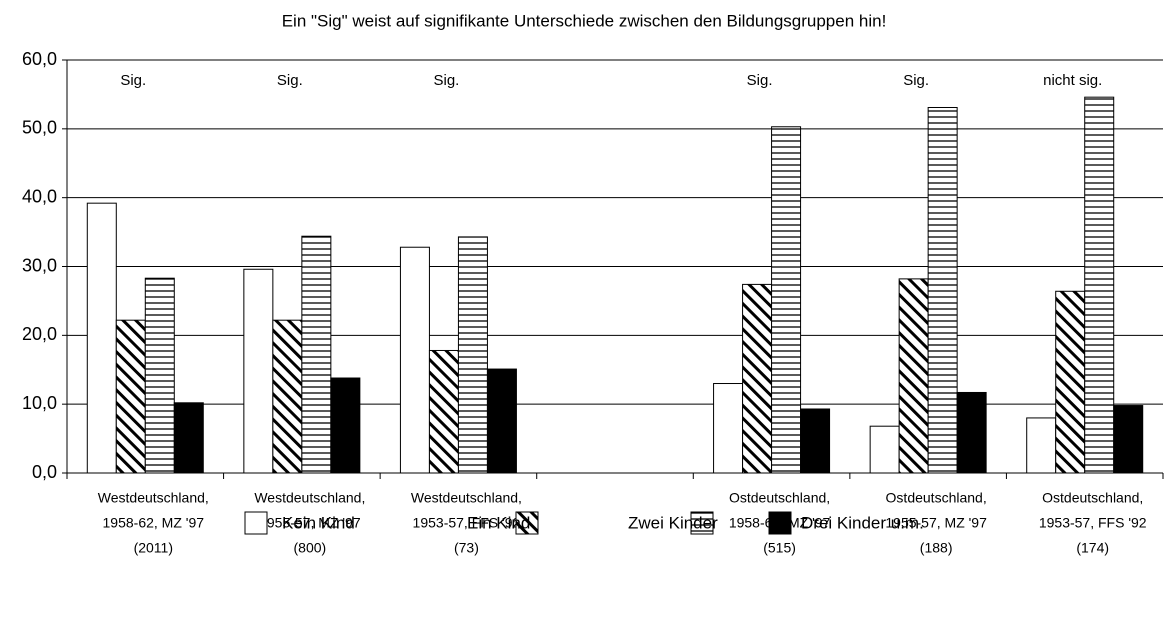 This screenshot has height=619, width=1169. What do you see at coordinates (1072, 80) in the screenshot?
I see `annotation: nicht sig.` at bounding box center [1072, 80].